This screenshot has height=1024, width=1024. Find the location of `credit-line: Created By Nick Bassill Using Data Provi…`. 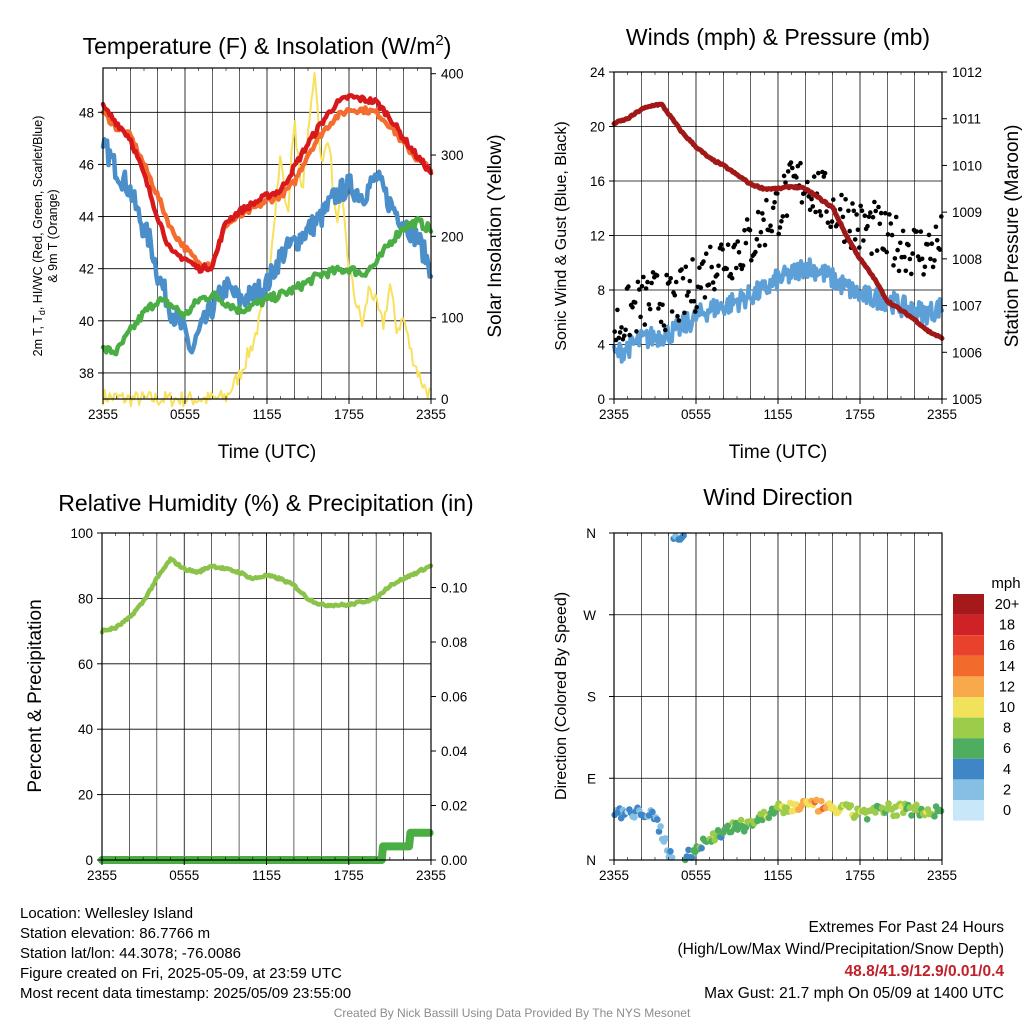

credit-line: Created By Nick Bassill Using Data Provi… is located at coordinates (512, 1013).